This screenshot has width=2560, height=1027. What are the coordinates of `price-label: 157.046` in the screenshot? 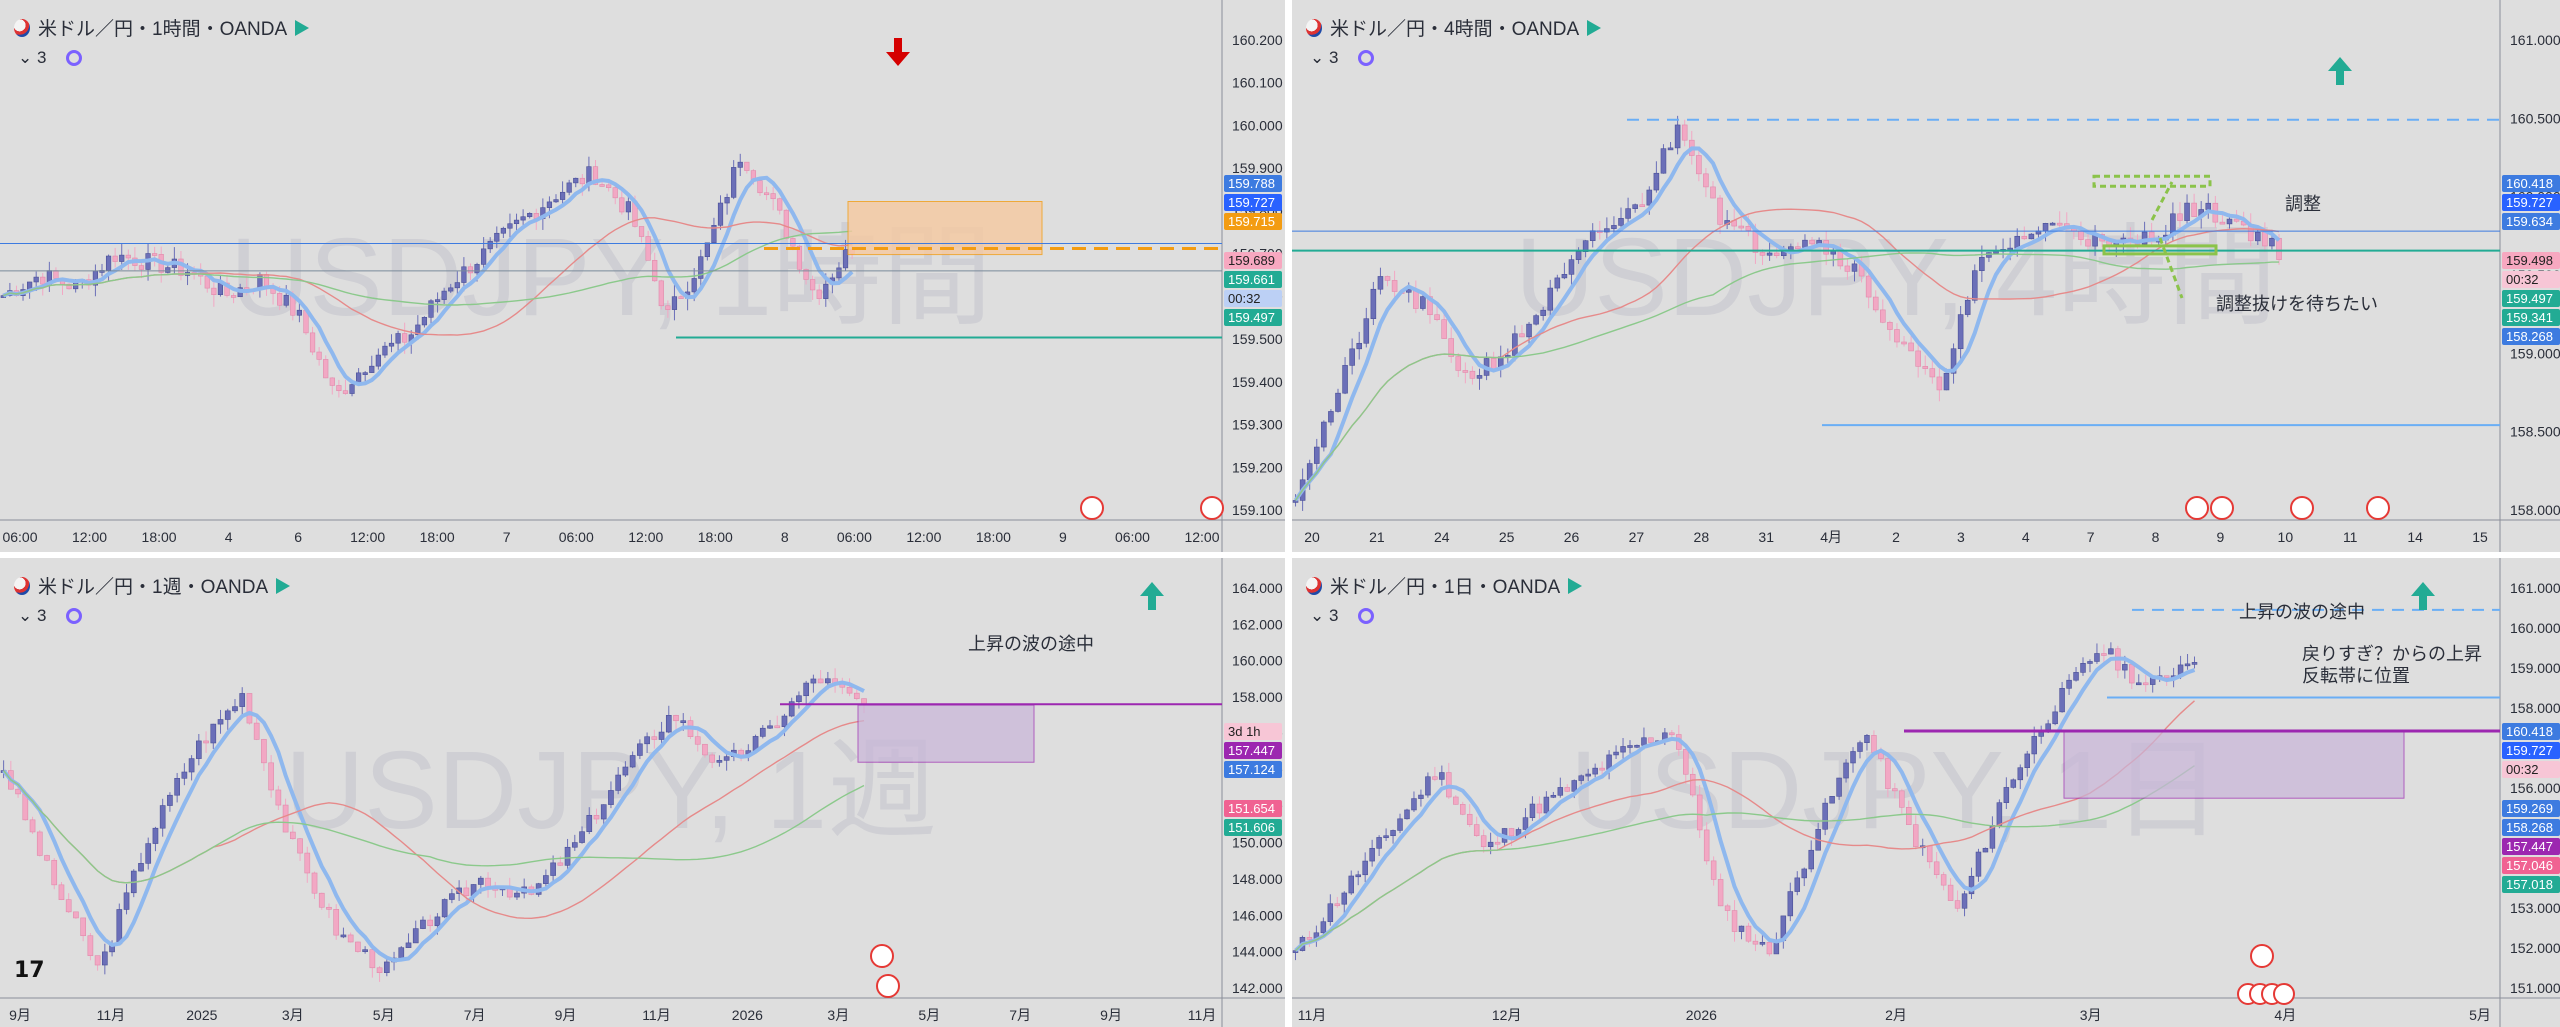 It's located at (2529, 865).